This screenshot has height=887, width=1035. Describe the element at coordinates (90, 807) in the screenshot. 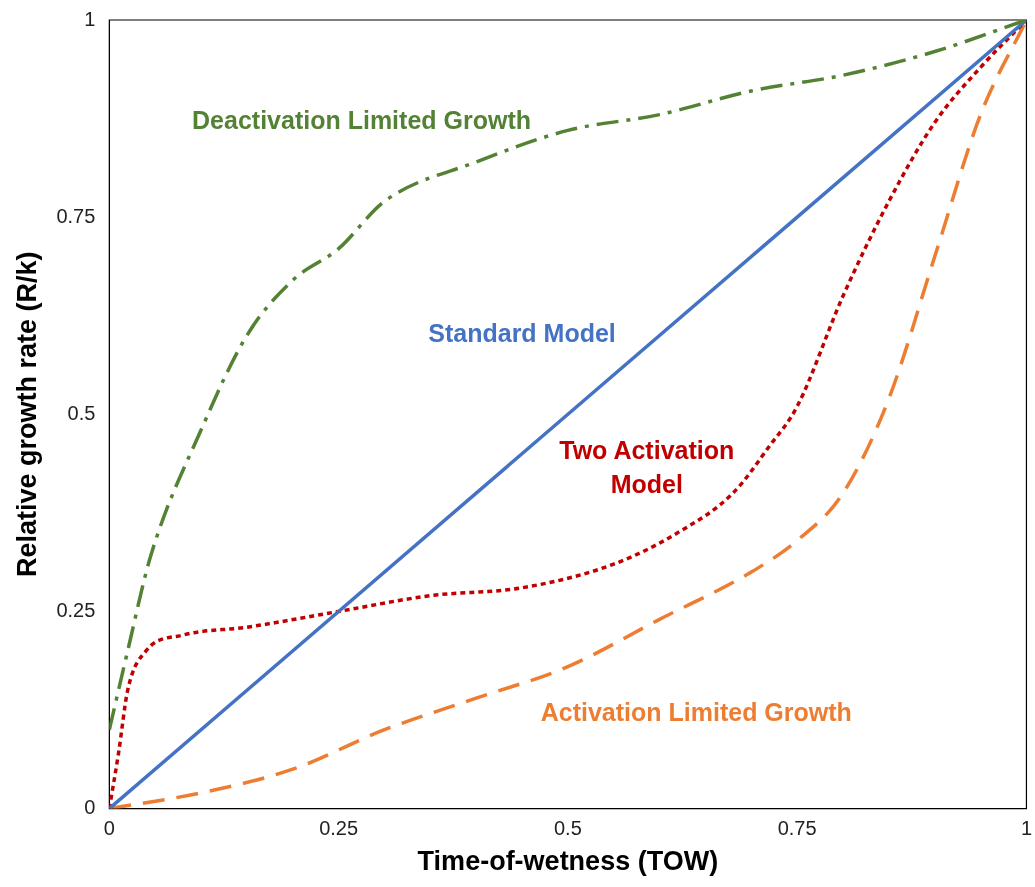

I see `y-tick-label: 0` at that location.